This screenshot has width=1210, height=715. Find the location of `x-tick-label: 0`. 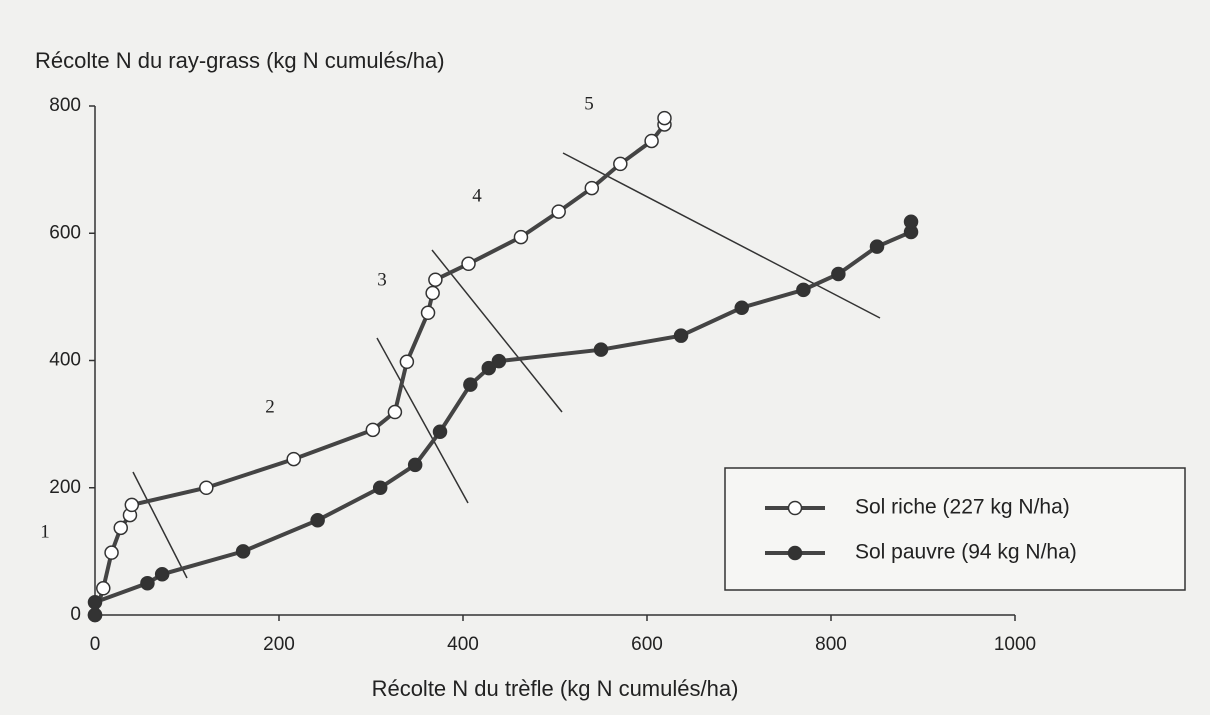

x-tick-label: 0 is located at coordinates (95, 644).